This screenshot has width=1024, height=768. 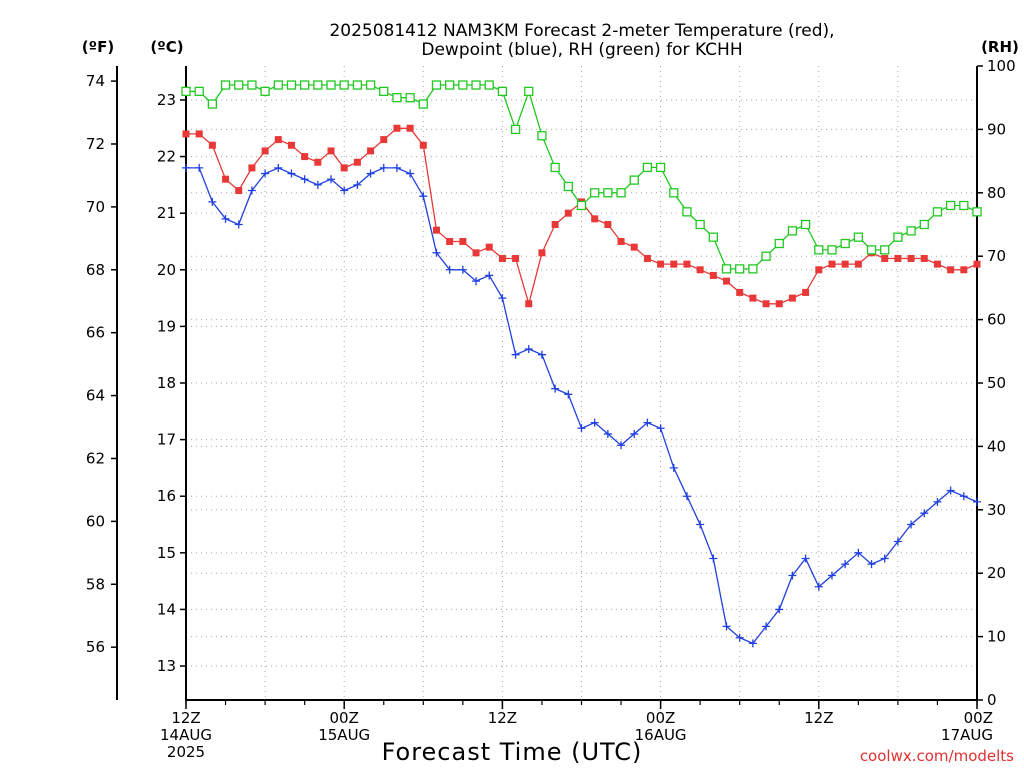 What do you see at coordinates (95, 458) in the screenshot?
I see `fahrenheit-tick-label: 62` at bounding box center [95, 458].